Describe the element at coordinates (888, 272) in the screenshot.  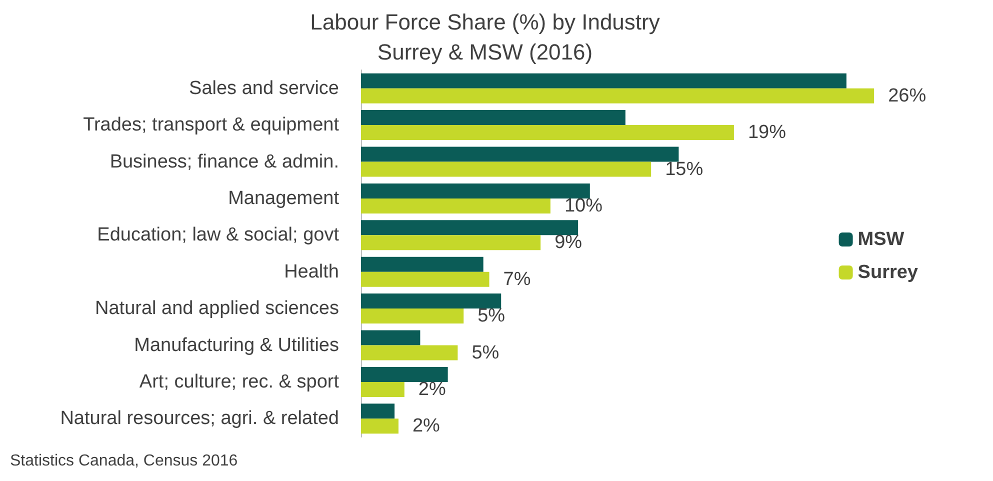
I see `legend-label: Surrey` at that location.